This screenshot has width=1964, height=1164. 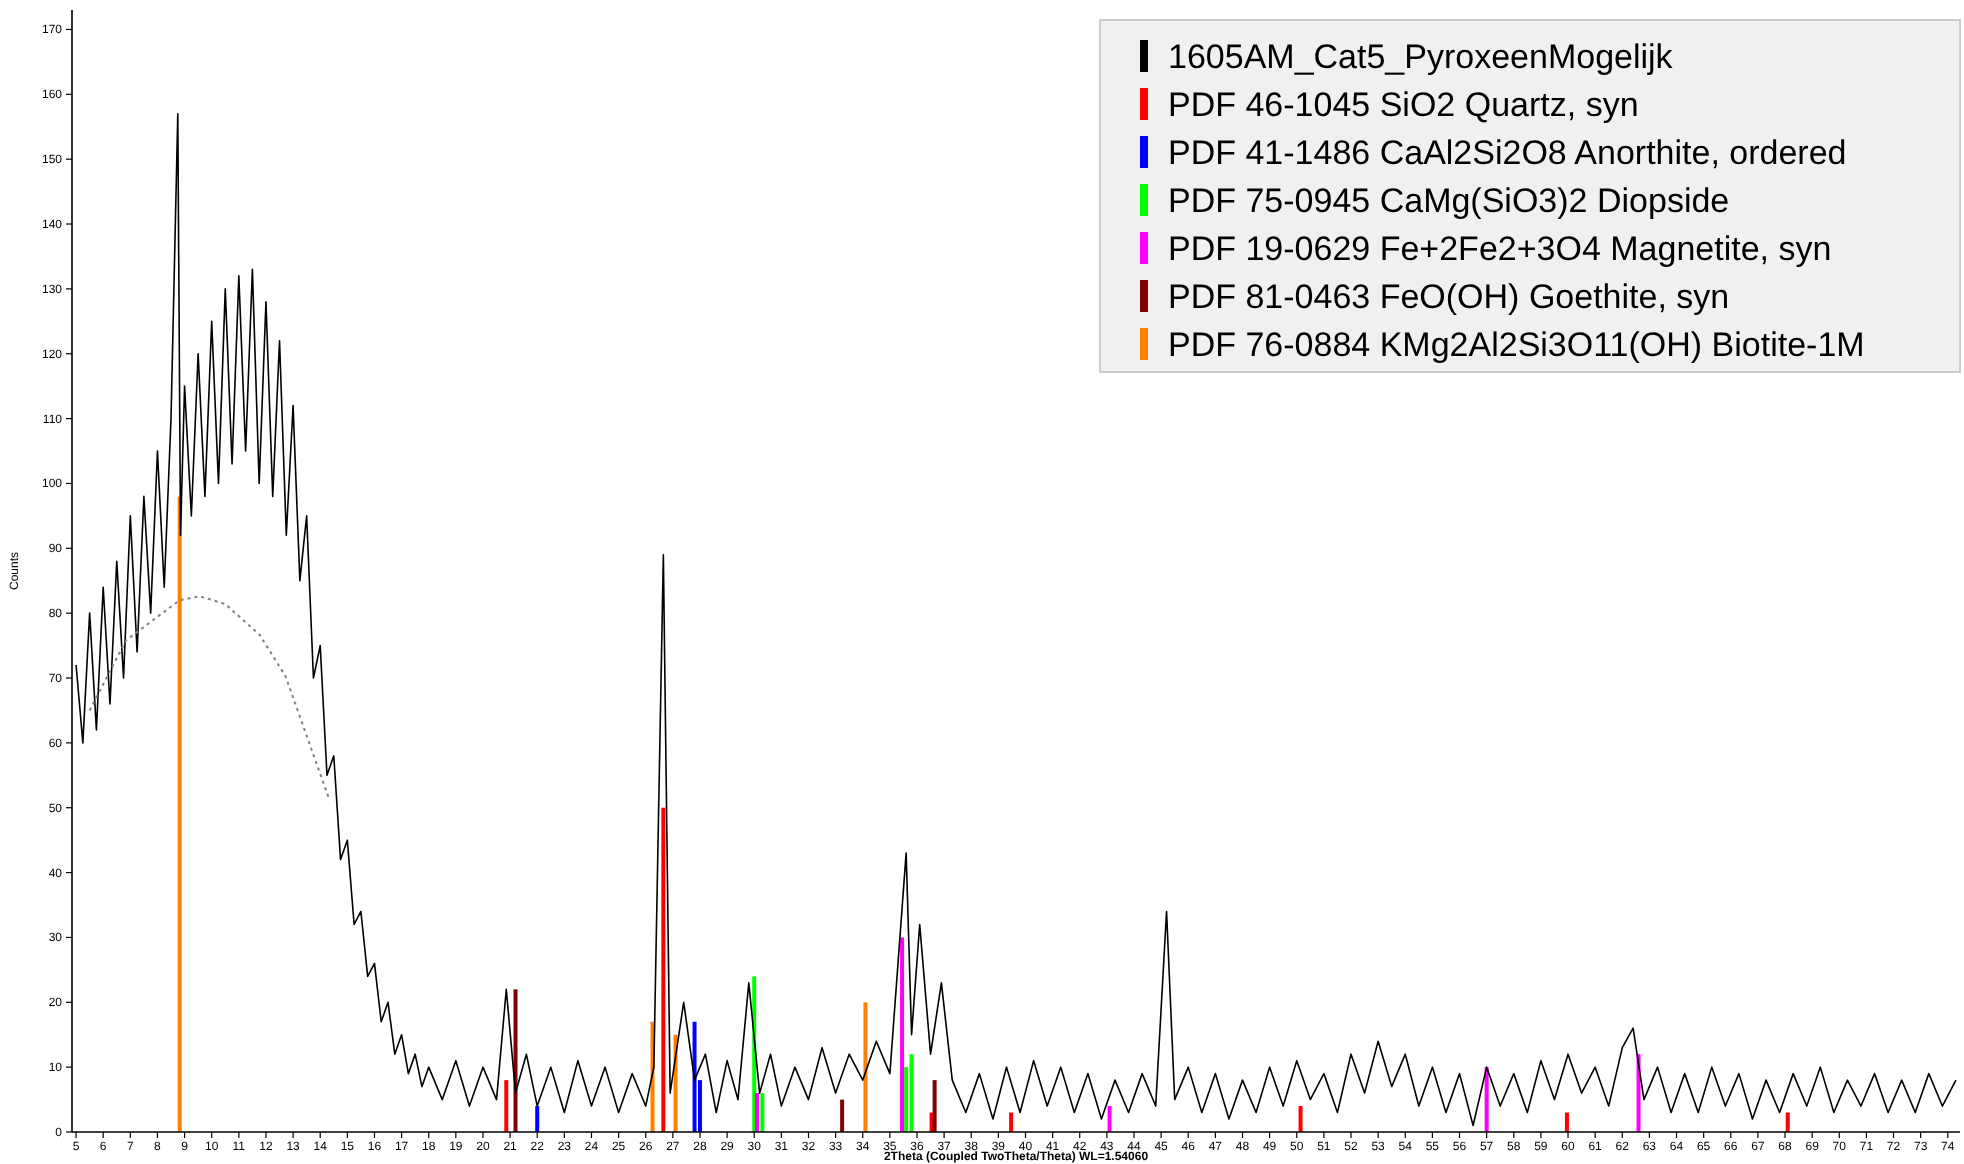 I want to click on legend-label: PDF 46-1045 SiO2 Quartz, syn, so click(x=1403, y=105).